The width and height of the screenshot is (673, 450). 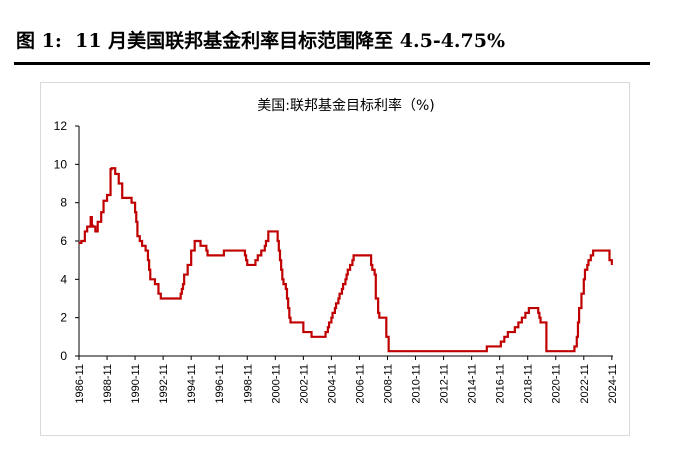 I want to click on figure-title-text: 11 月美国联邦基金利率目标范围降至 4.5-4.75%, so click(x=290, y=41).